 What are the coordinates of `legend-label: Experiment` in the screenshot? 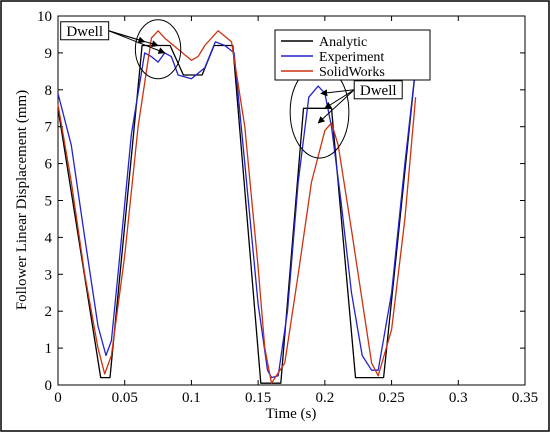 It's located at (351, 57).